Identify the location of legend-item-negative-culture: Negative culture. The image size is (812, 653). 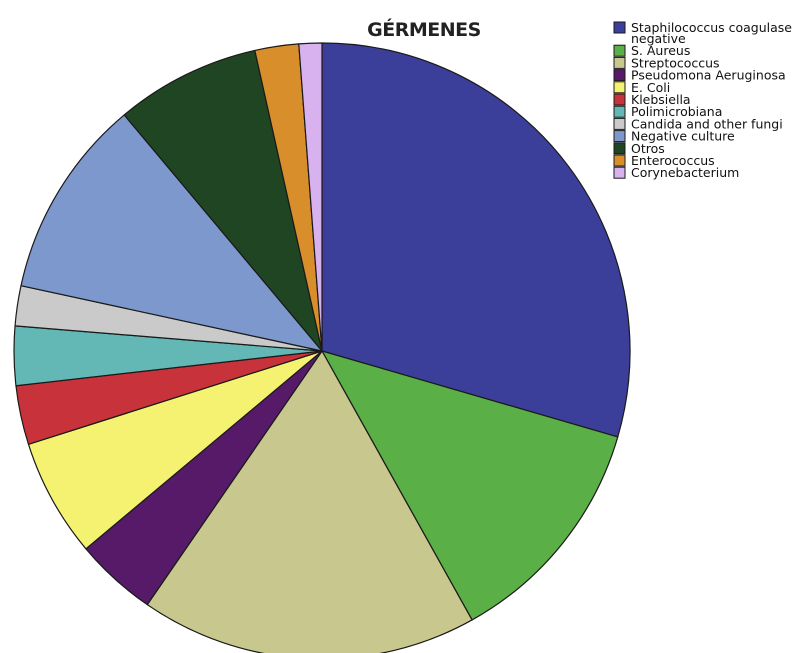
(674, 136).